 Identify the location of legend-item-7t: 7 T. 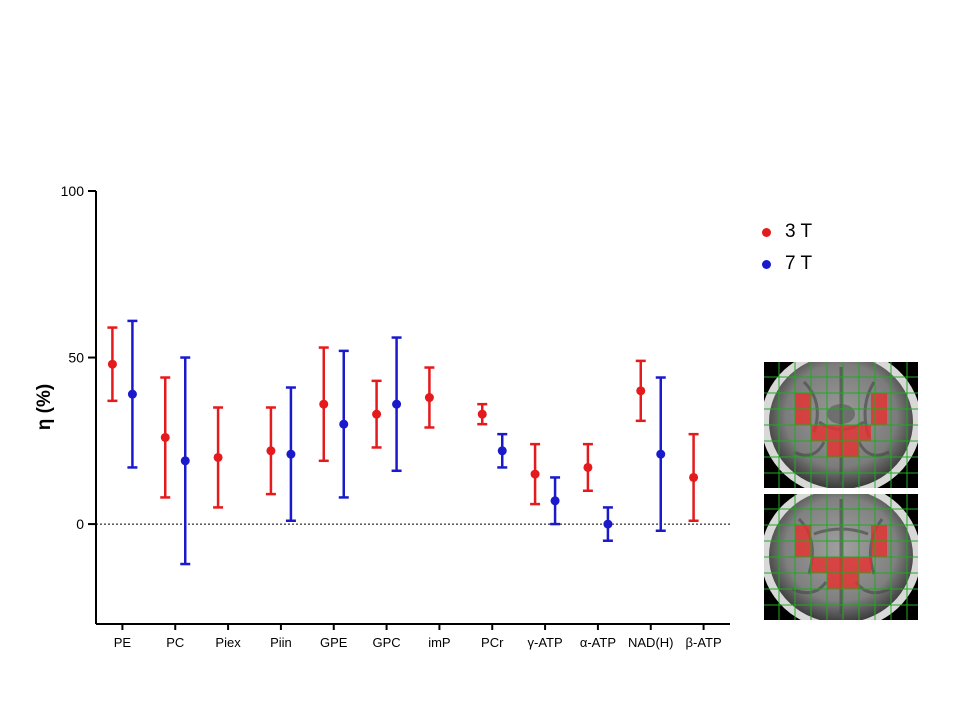
(822, 264).